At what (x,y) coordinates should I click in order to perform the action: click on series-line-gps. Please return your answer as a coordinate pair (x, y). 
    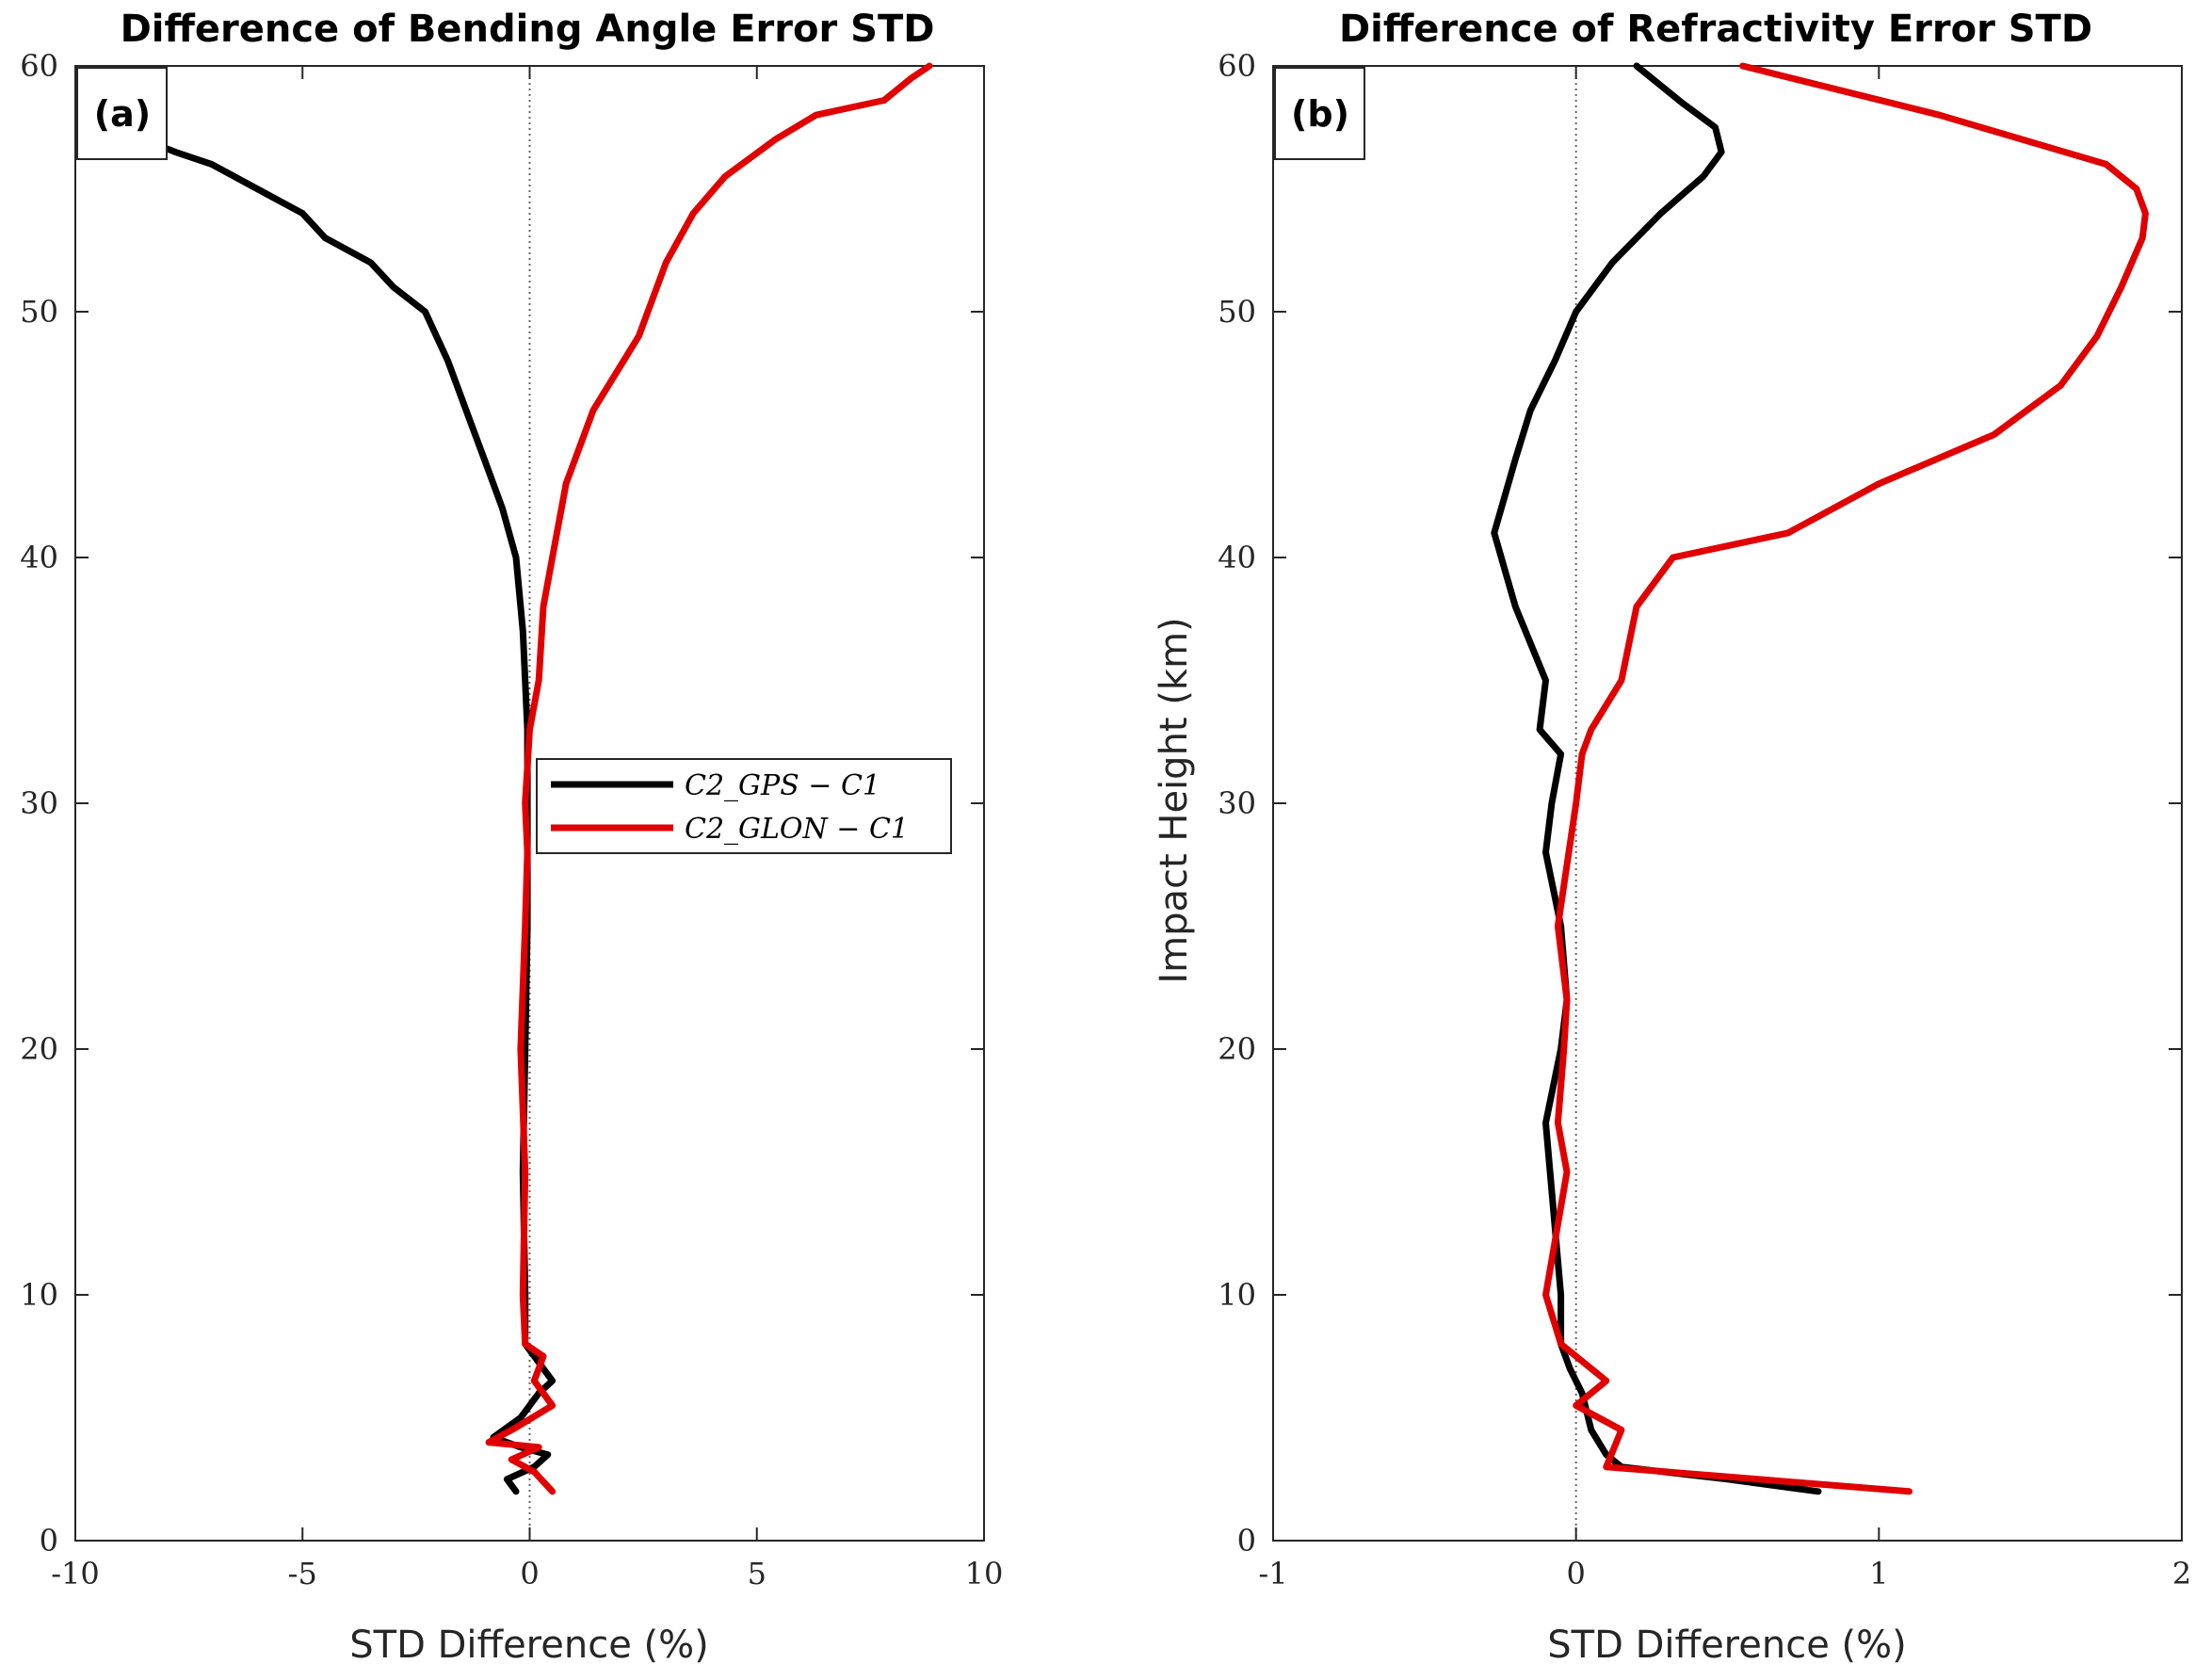
    Looking at the image, I should click on (1656, 779).